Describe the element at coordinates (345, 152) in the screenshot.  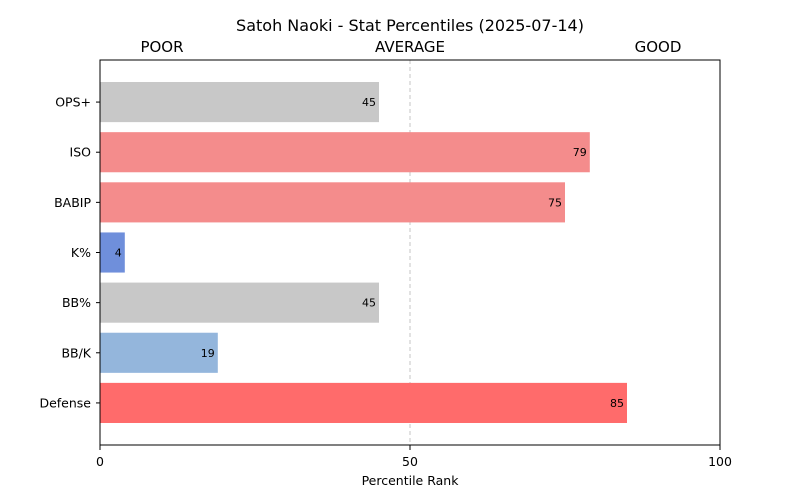
I see `bar-iso` at that location.